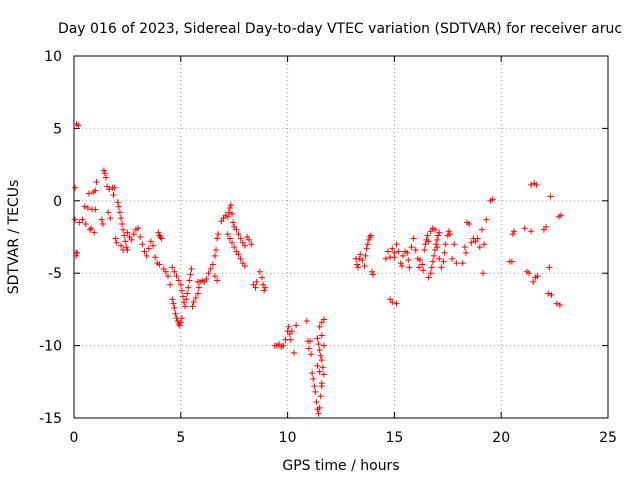 Image resolution: width=640 pixels, height=480 pixels. I want to click on x-tick-label: 15, so click(394, 438).